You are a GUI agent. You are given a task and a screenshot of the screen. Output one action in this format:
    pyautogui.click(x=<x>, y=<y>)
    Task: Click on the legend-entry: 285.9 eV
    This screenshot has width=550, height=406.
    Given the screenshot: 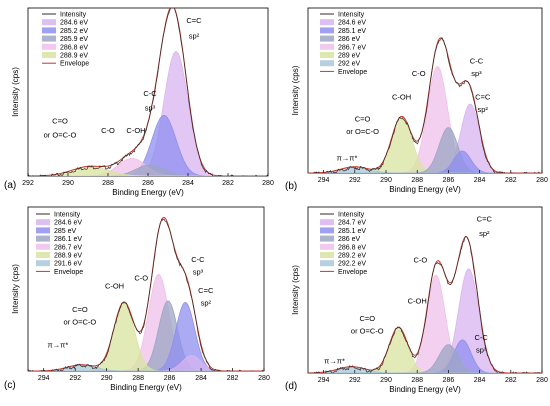 What is the action you would take?
    pyautogui.click(x=74, y=39)
    